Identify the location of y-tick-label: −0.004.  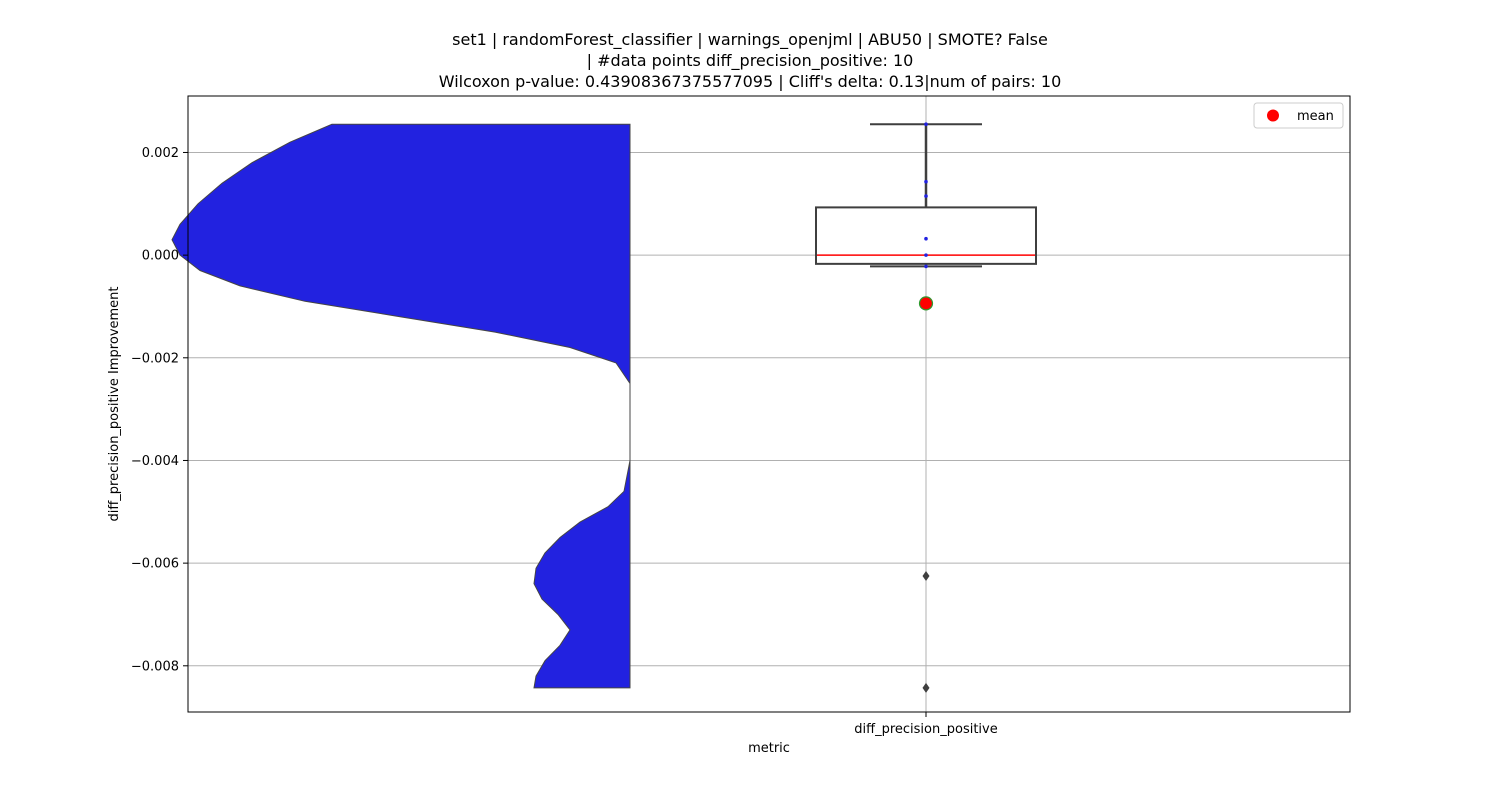
(155, 461).